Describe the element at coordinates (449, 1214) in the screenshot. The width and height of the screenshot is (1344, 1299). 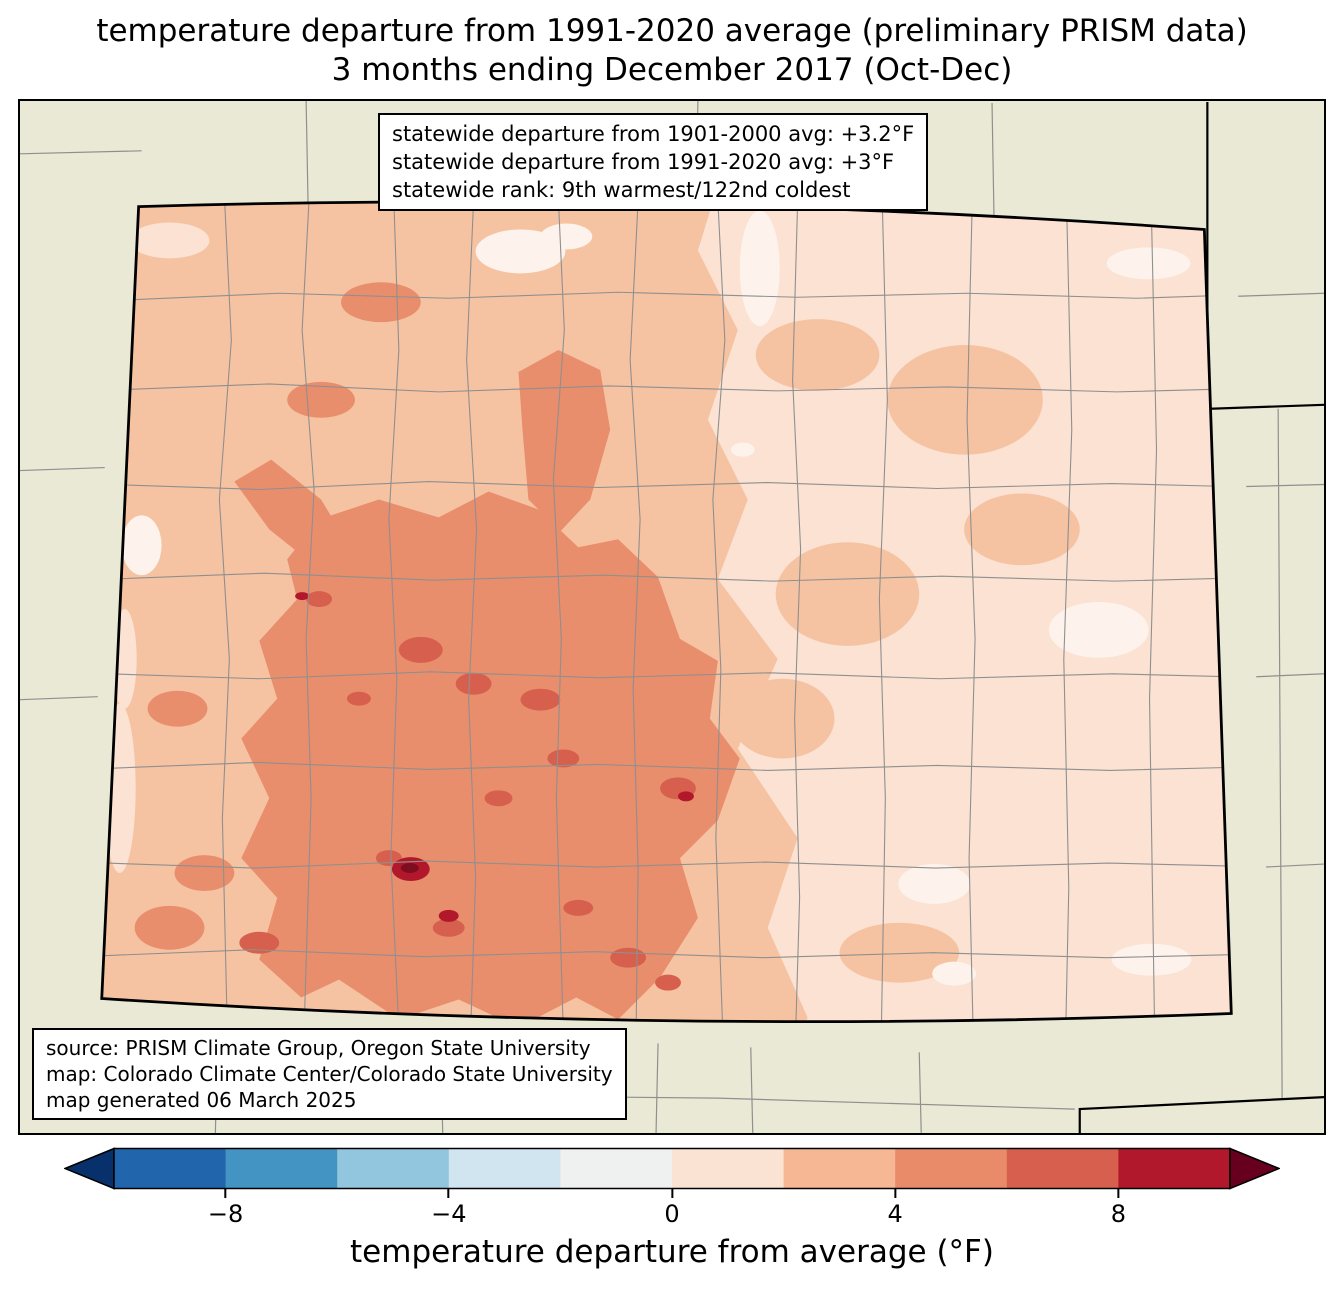
I see `colorbar-tick-label: −4` at that location.